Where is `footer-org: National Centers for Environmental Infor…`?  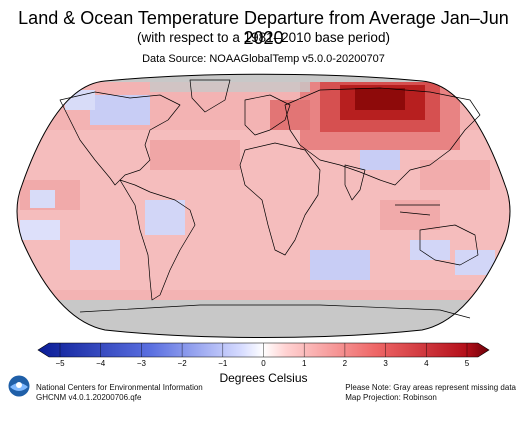 footer-org: National Centers for Environmental Infor… is located at coordinates (119, 387).